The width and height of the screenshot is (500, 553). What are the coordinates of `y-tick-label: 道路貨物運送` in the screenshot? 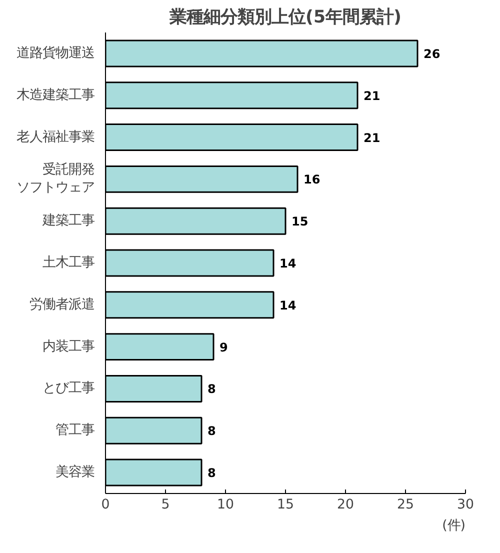 It's located at (55, 53).